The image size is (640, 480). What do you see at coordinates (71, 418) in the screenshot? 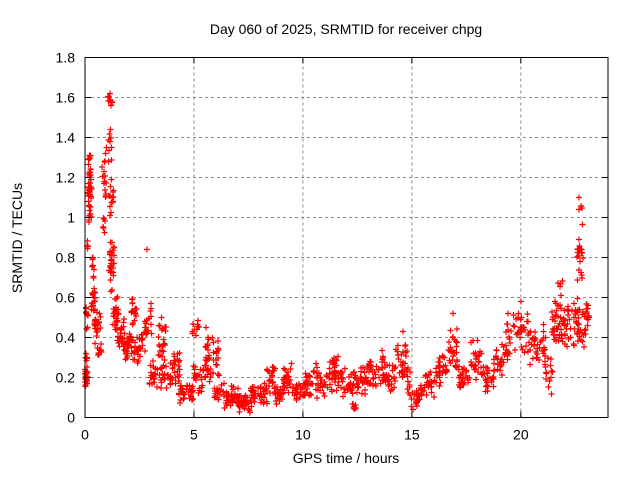
I see `y-tick-label: 0` at bounding box center [71, 418].